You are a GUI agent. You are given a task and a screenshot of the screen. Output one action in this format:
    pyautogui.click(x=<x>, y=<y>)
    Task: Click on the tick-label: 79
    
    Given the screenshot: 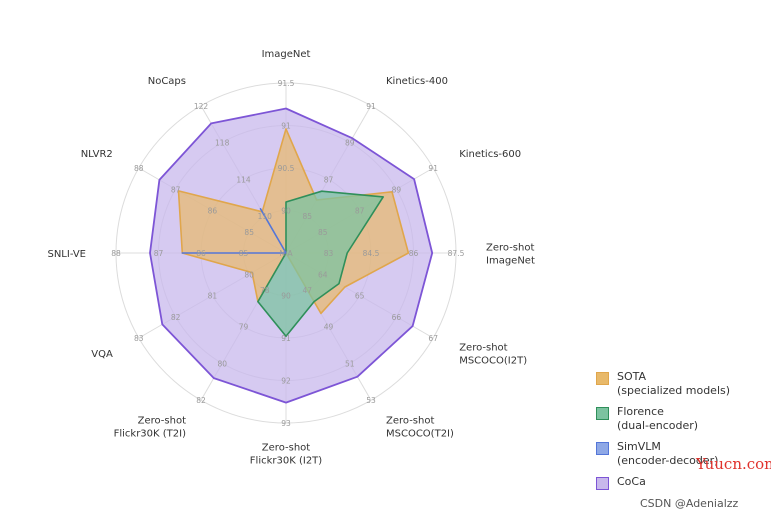 What is the action you would take?
    pyautogui.click(x=244, y=327)
    